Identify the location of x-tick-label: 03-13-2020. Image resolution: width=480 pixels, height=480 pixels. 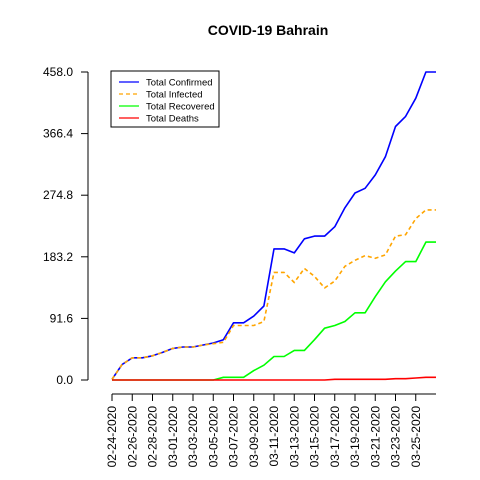
(294, 437).